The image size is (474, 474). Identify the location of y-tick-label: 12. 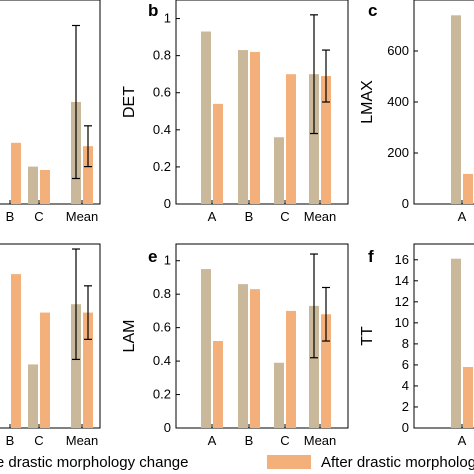
(402, 301).